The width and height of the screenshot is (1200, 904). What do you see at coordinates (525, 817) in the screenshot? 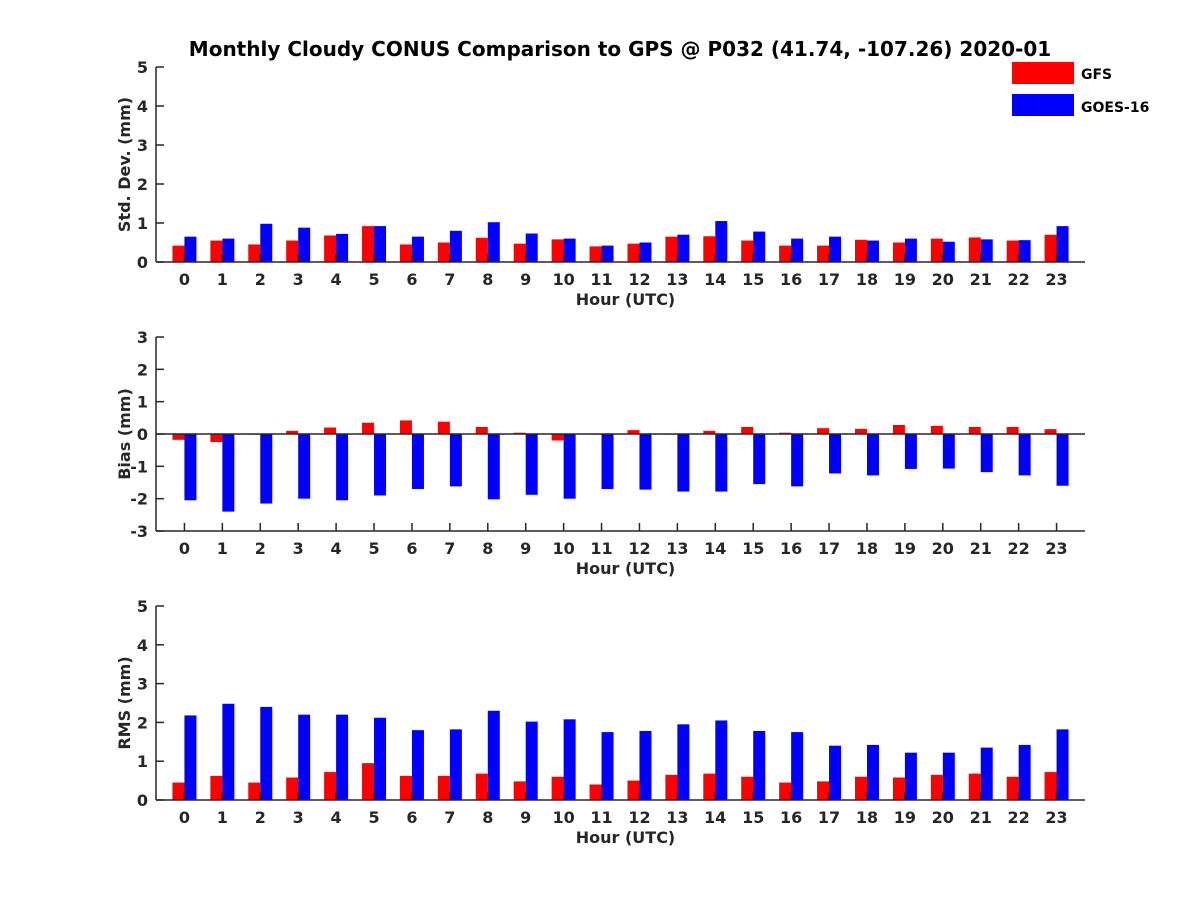
I see `x-tick-label-rms: 9` at bounding box center [525, 817].